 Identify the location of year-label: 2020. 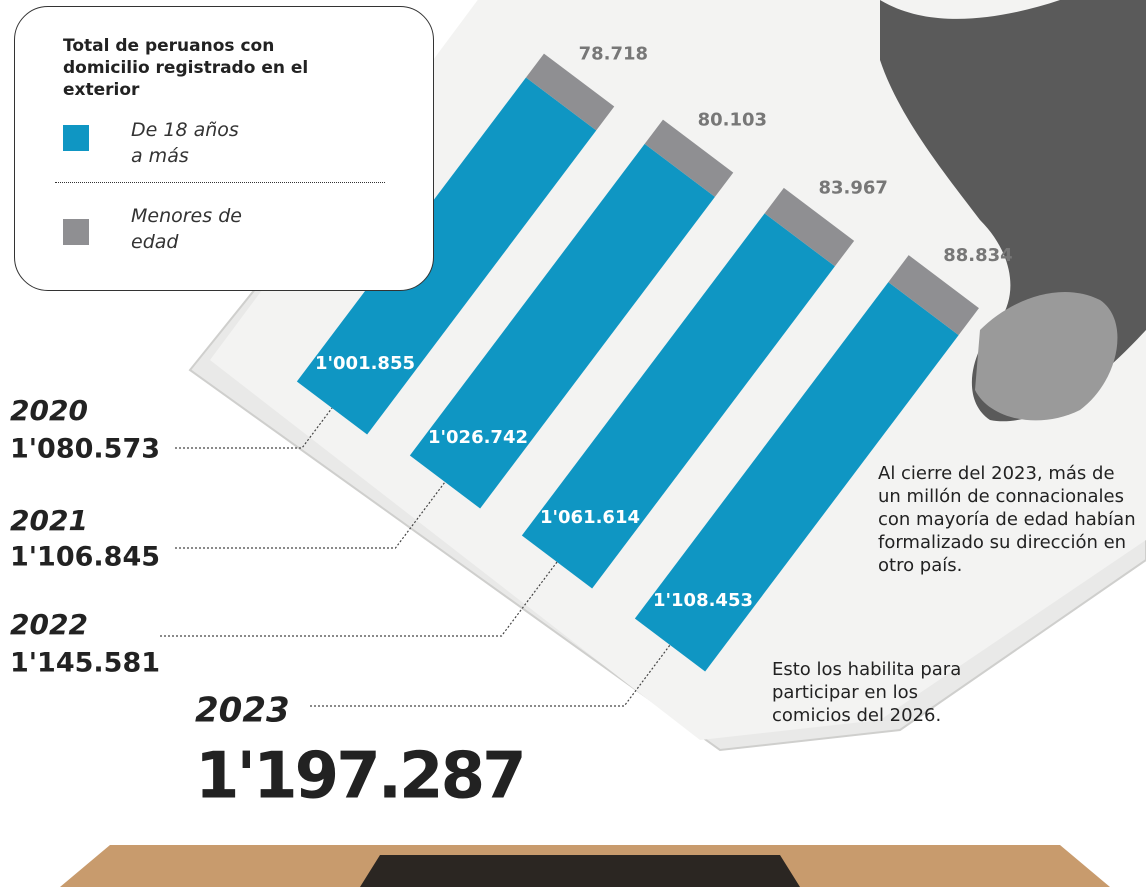
(49, 410).